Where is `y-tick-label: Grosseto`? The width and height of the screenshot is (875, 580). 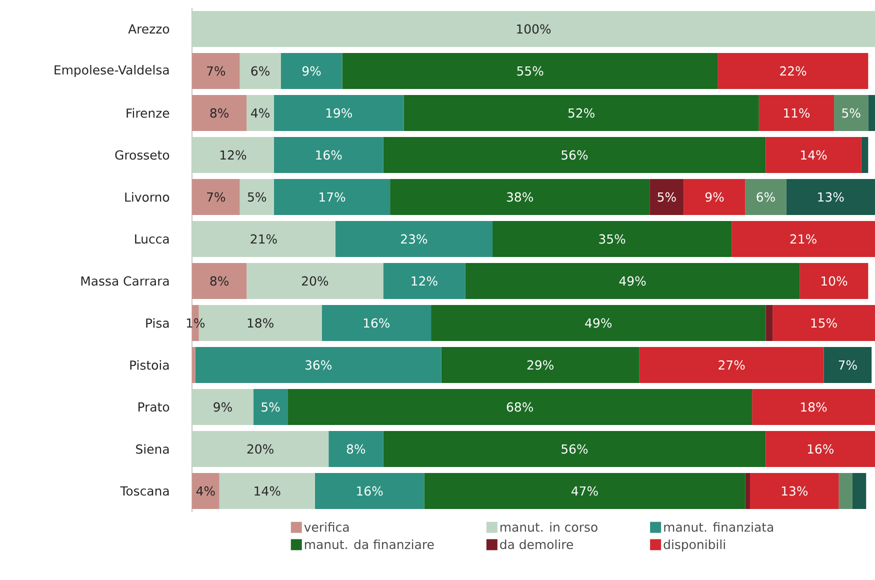
y-tick-label: Grosseto is located at coordinates (142, 155).